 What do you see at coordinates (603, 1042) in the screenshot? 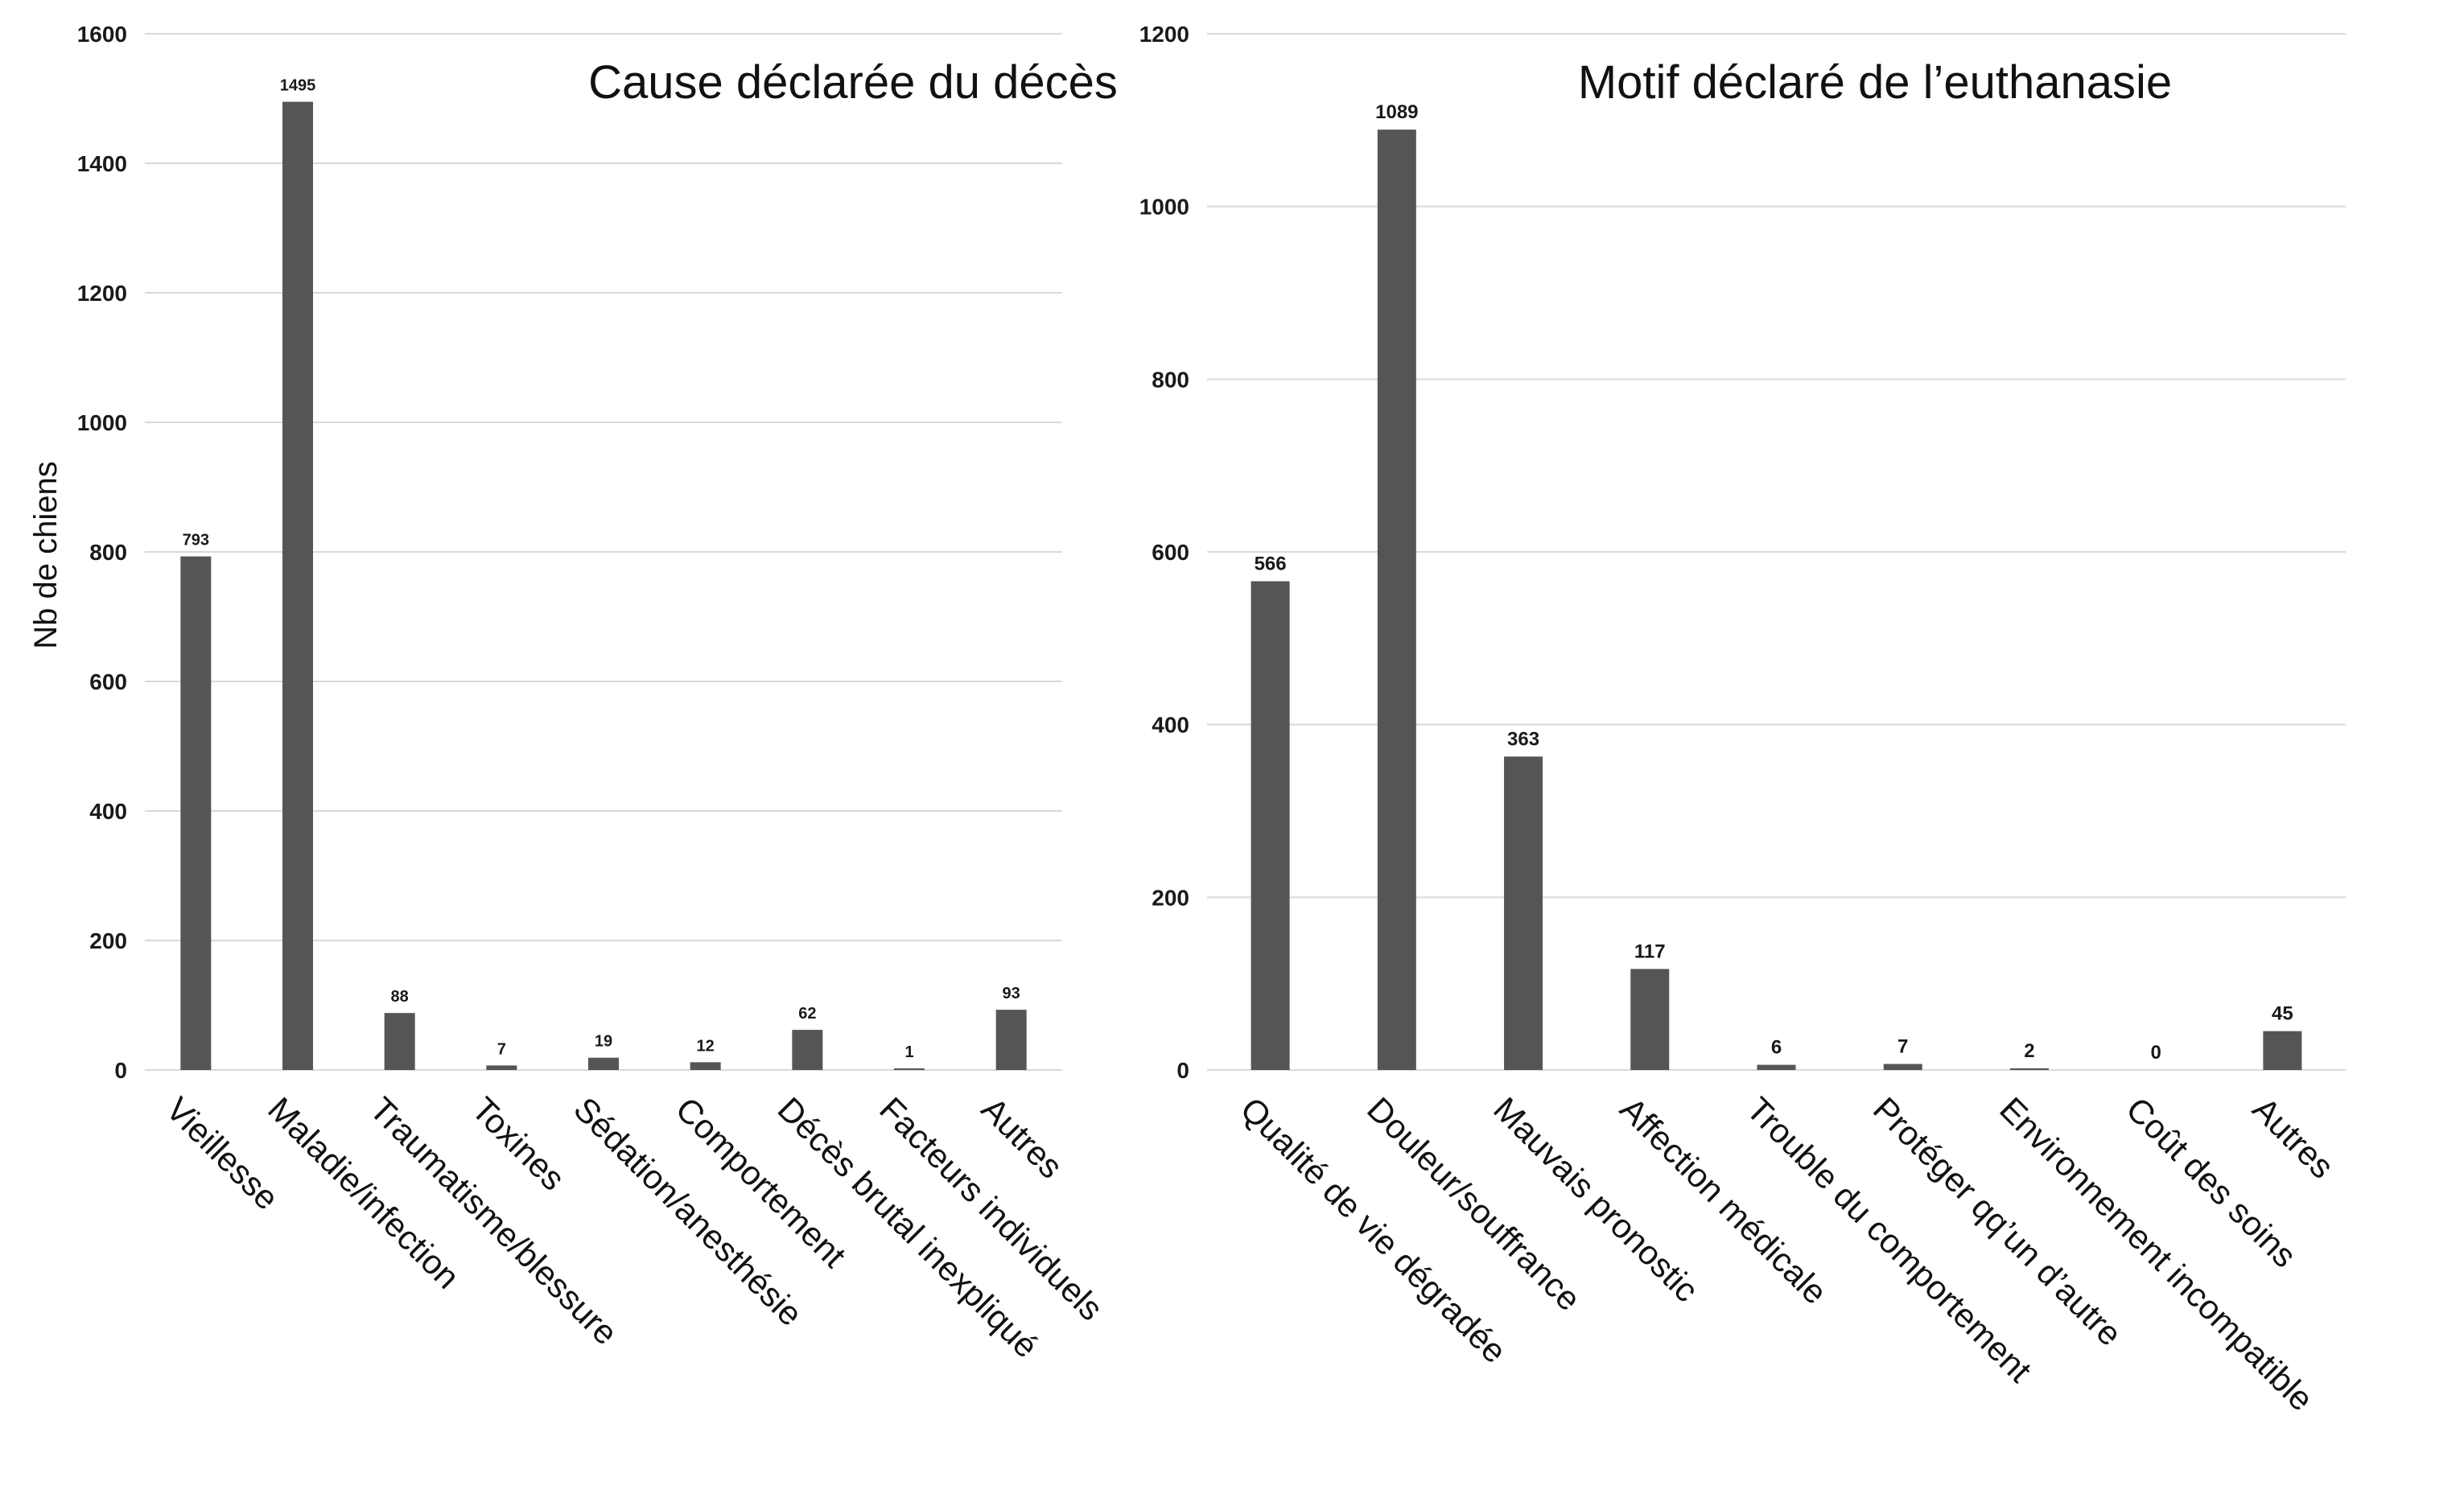
I see `data-label: 19` at bounding box center [603, 1042].